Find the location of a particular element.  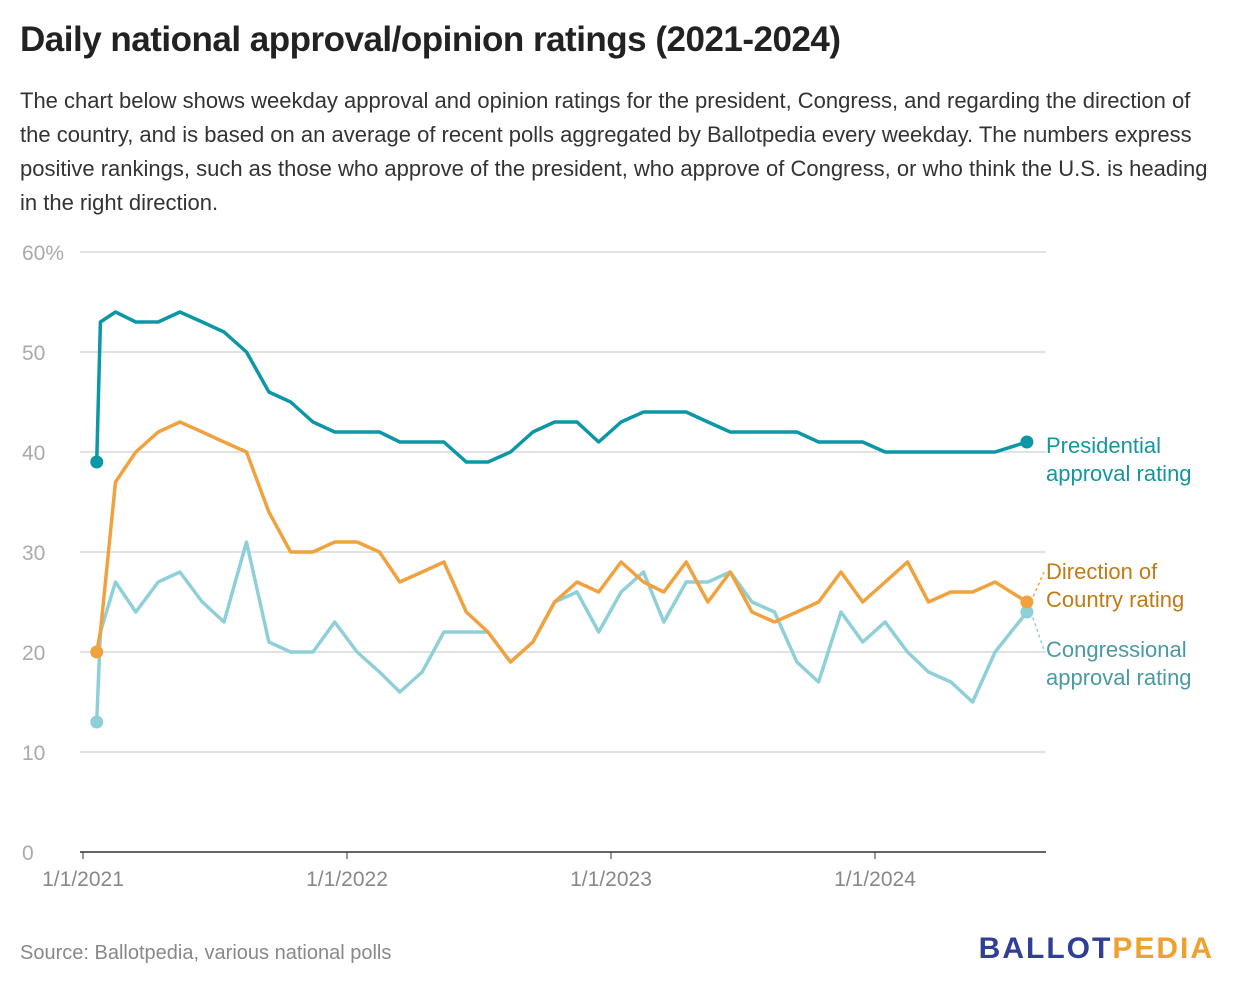

label-congressional: Congressional approval rating is located at coordinates (1119, 663).